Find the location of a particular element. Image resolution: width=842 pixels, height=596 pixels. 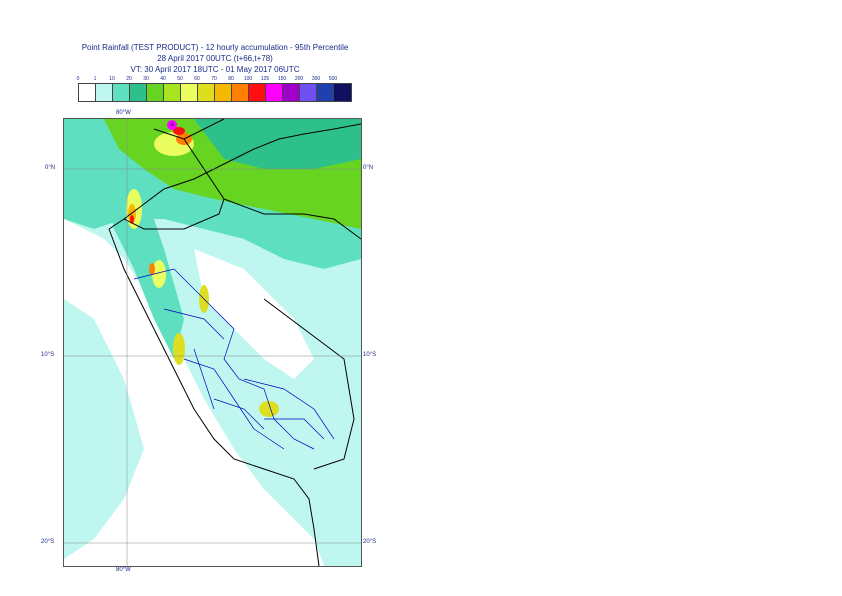

legend-tick-label: 125 is located at coordinates (265, 79).